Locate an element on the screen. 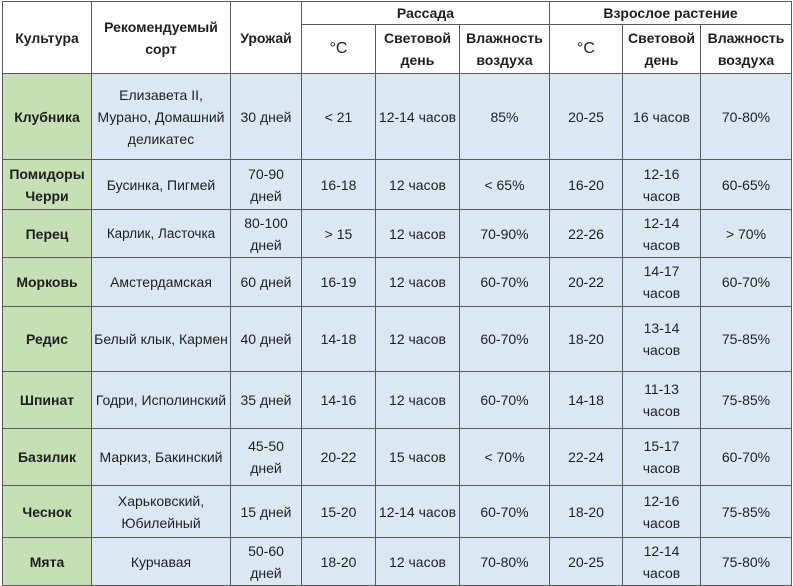 Image resolution: width=793 pixels, height=586 pixels. adult-light-cell: 14-17 часов is located at coordinates (661, 282).